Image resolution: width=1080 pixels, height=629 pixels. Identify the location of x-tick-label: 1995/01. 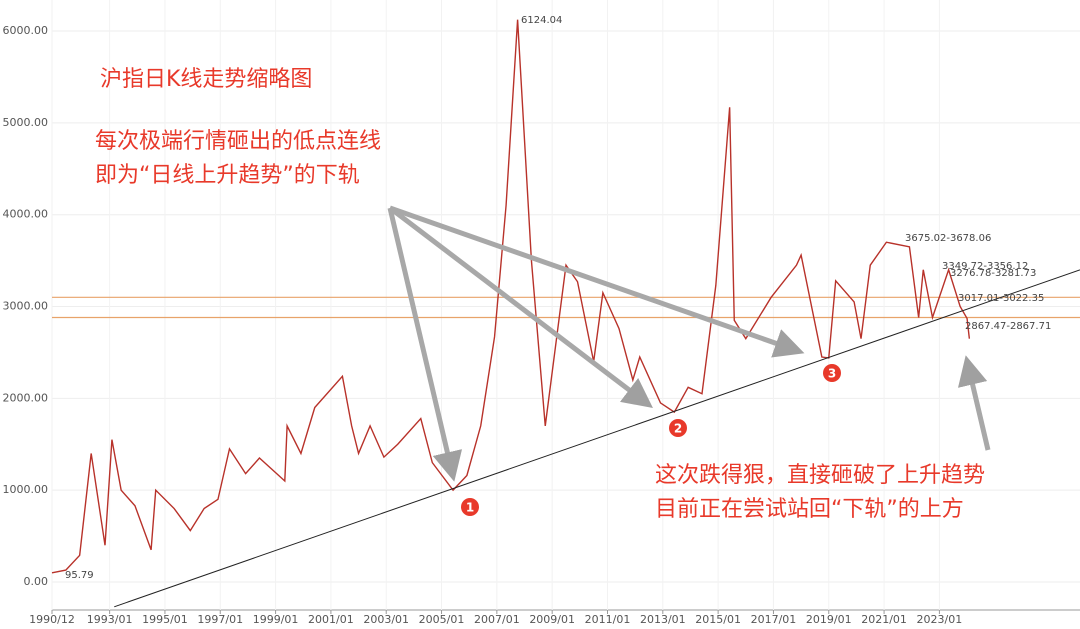
(165, 619).